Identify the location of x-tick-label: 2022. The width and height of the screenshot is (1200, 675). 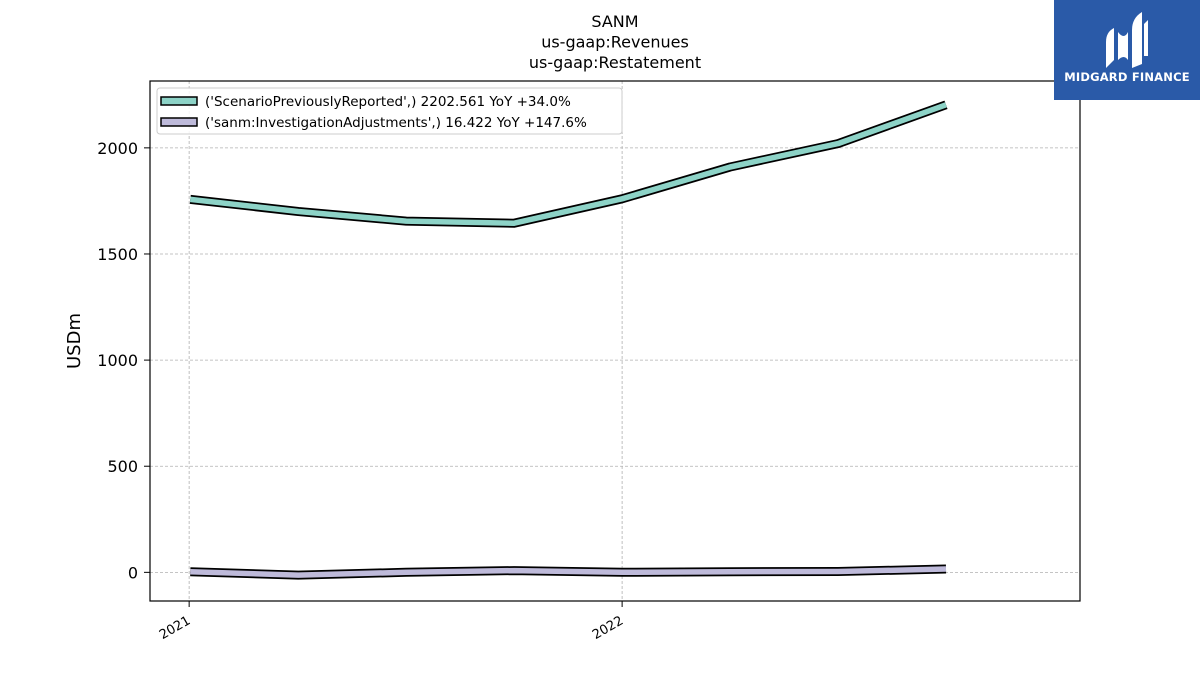
(608, 628).